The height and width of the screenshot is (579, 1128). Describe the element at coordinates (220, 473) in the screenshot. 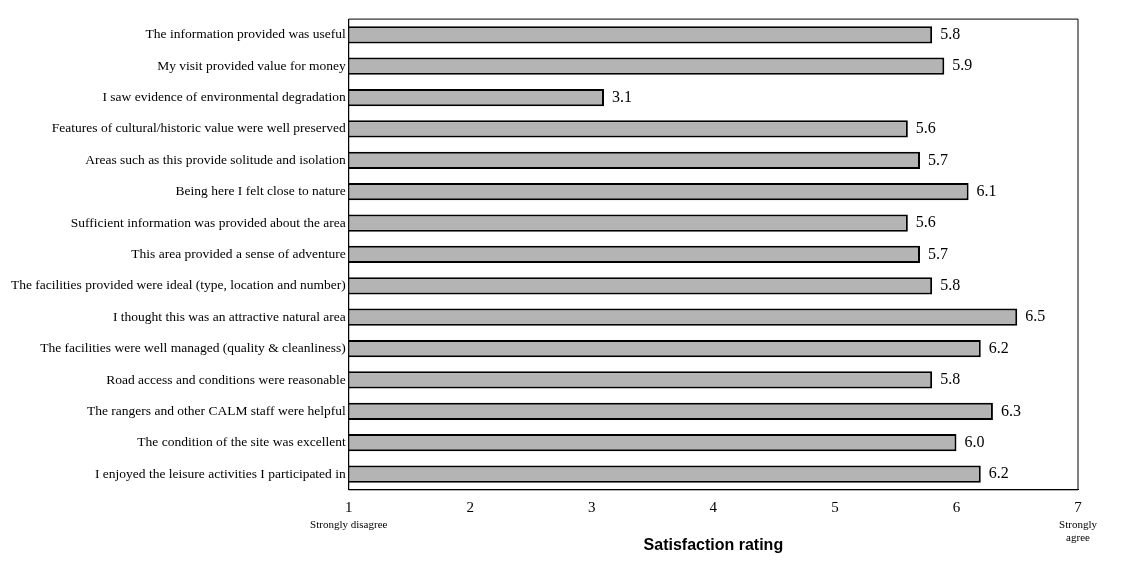

I see `y-tick-label: I enjoyed the leisure activities I participated in` at that location.